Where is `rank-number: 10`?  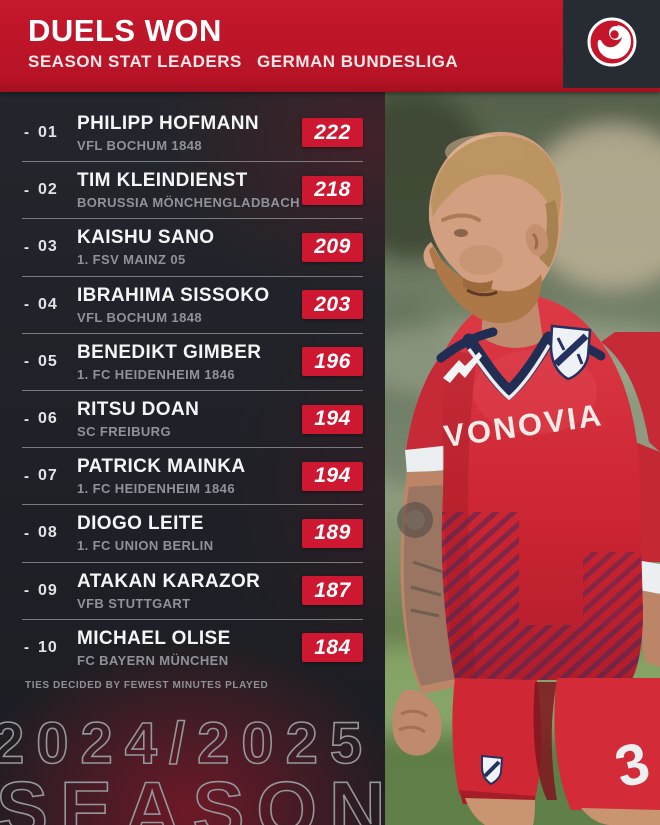 rank-number: 10 is located at coordinates (48, 647).